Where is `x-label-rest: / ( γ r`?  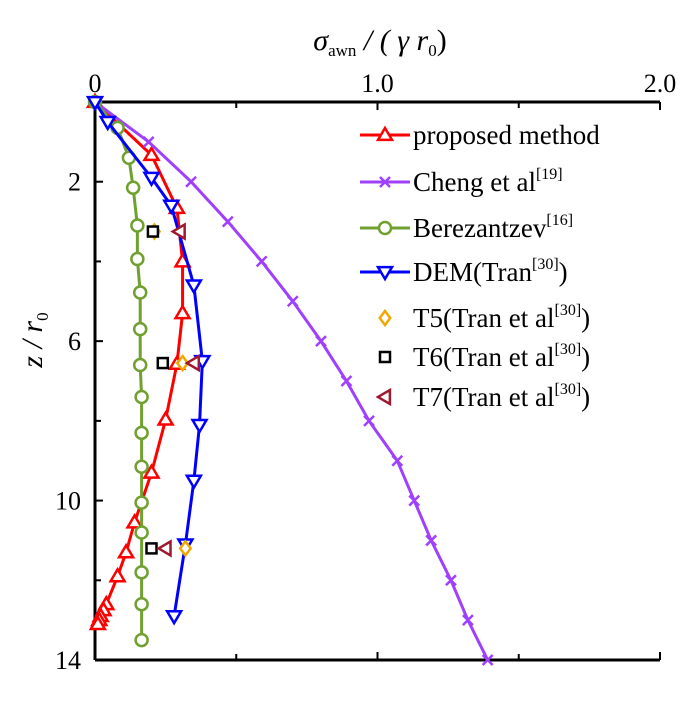 x-label-rest: / ( γ r is located at coordinates (392, 40).